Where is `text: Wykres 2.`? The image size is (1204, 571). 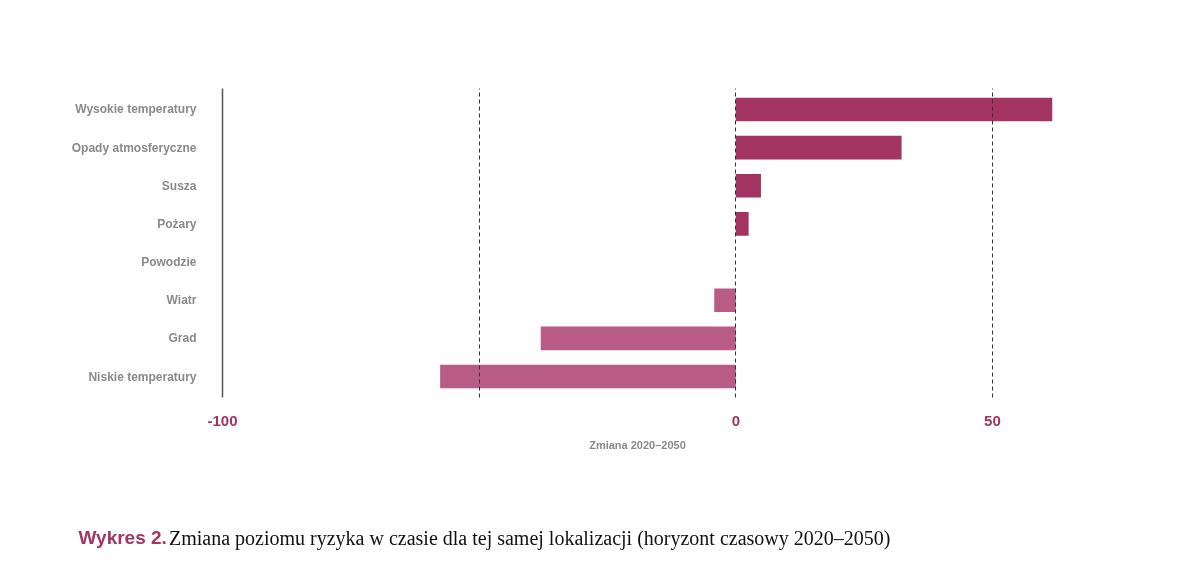 text: Wykres 2. is located at coordinates (122, 537).